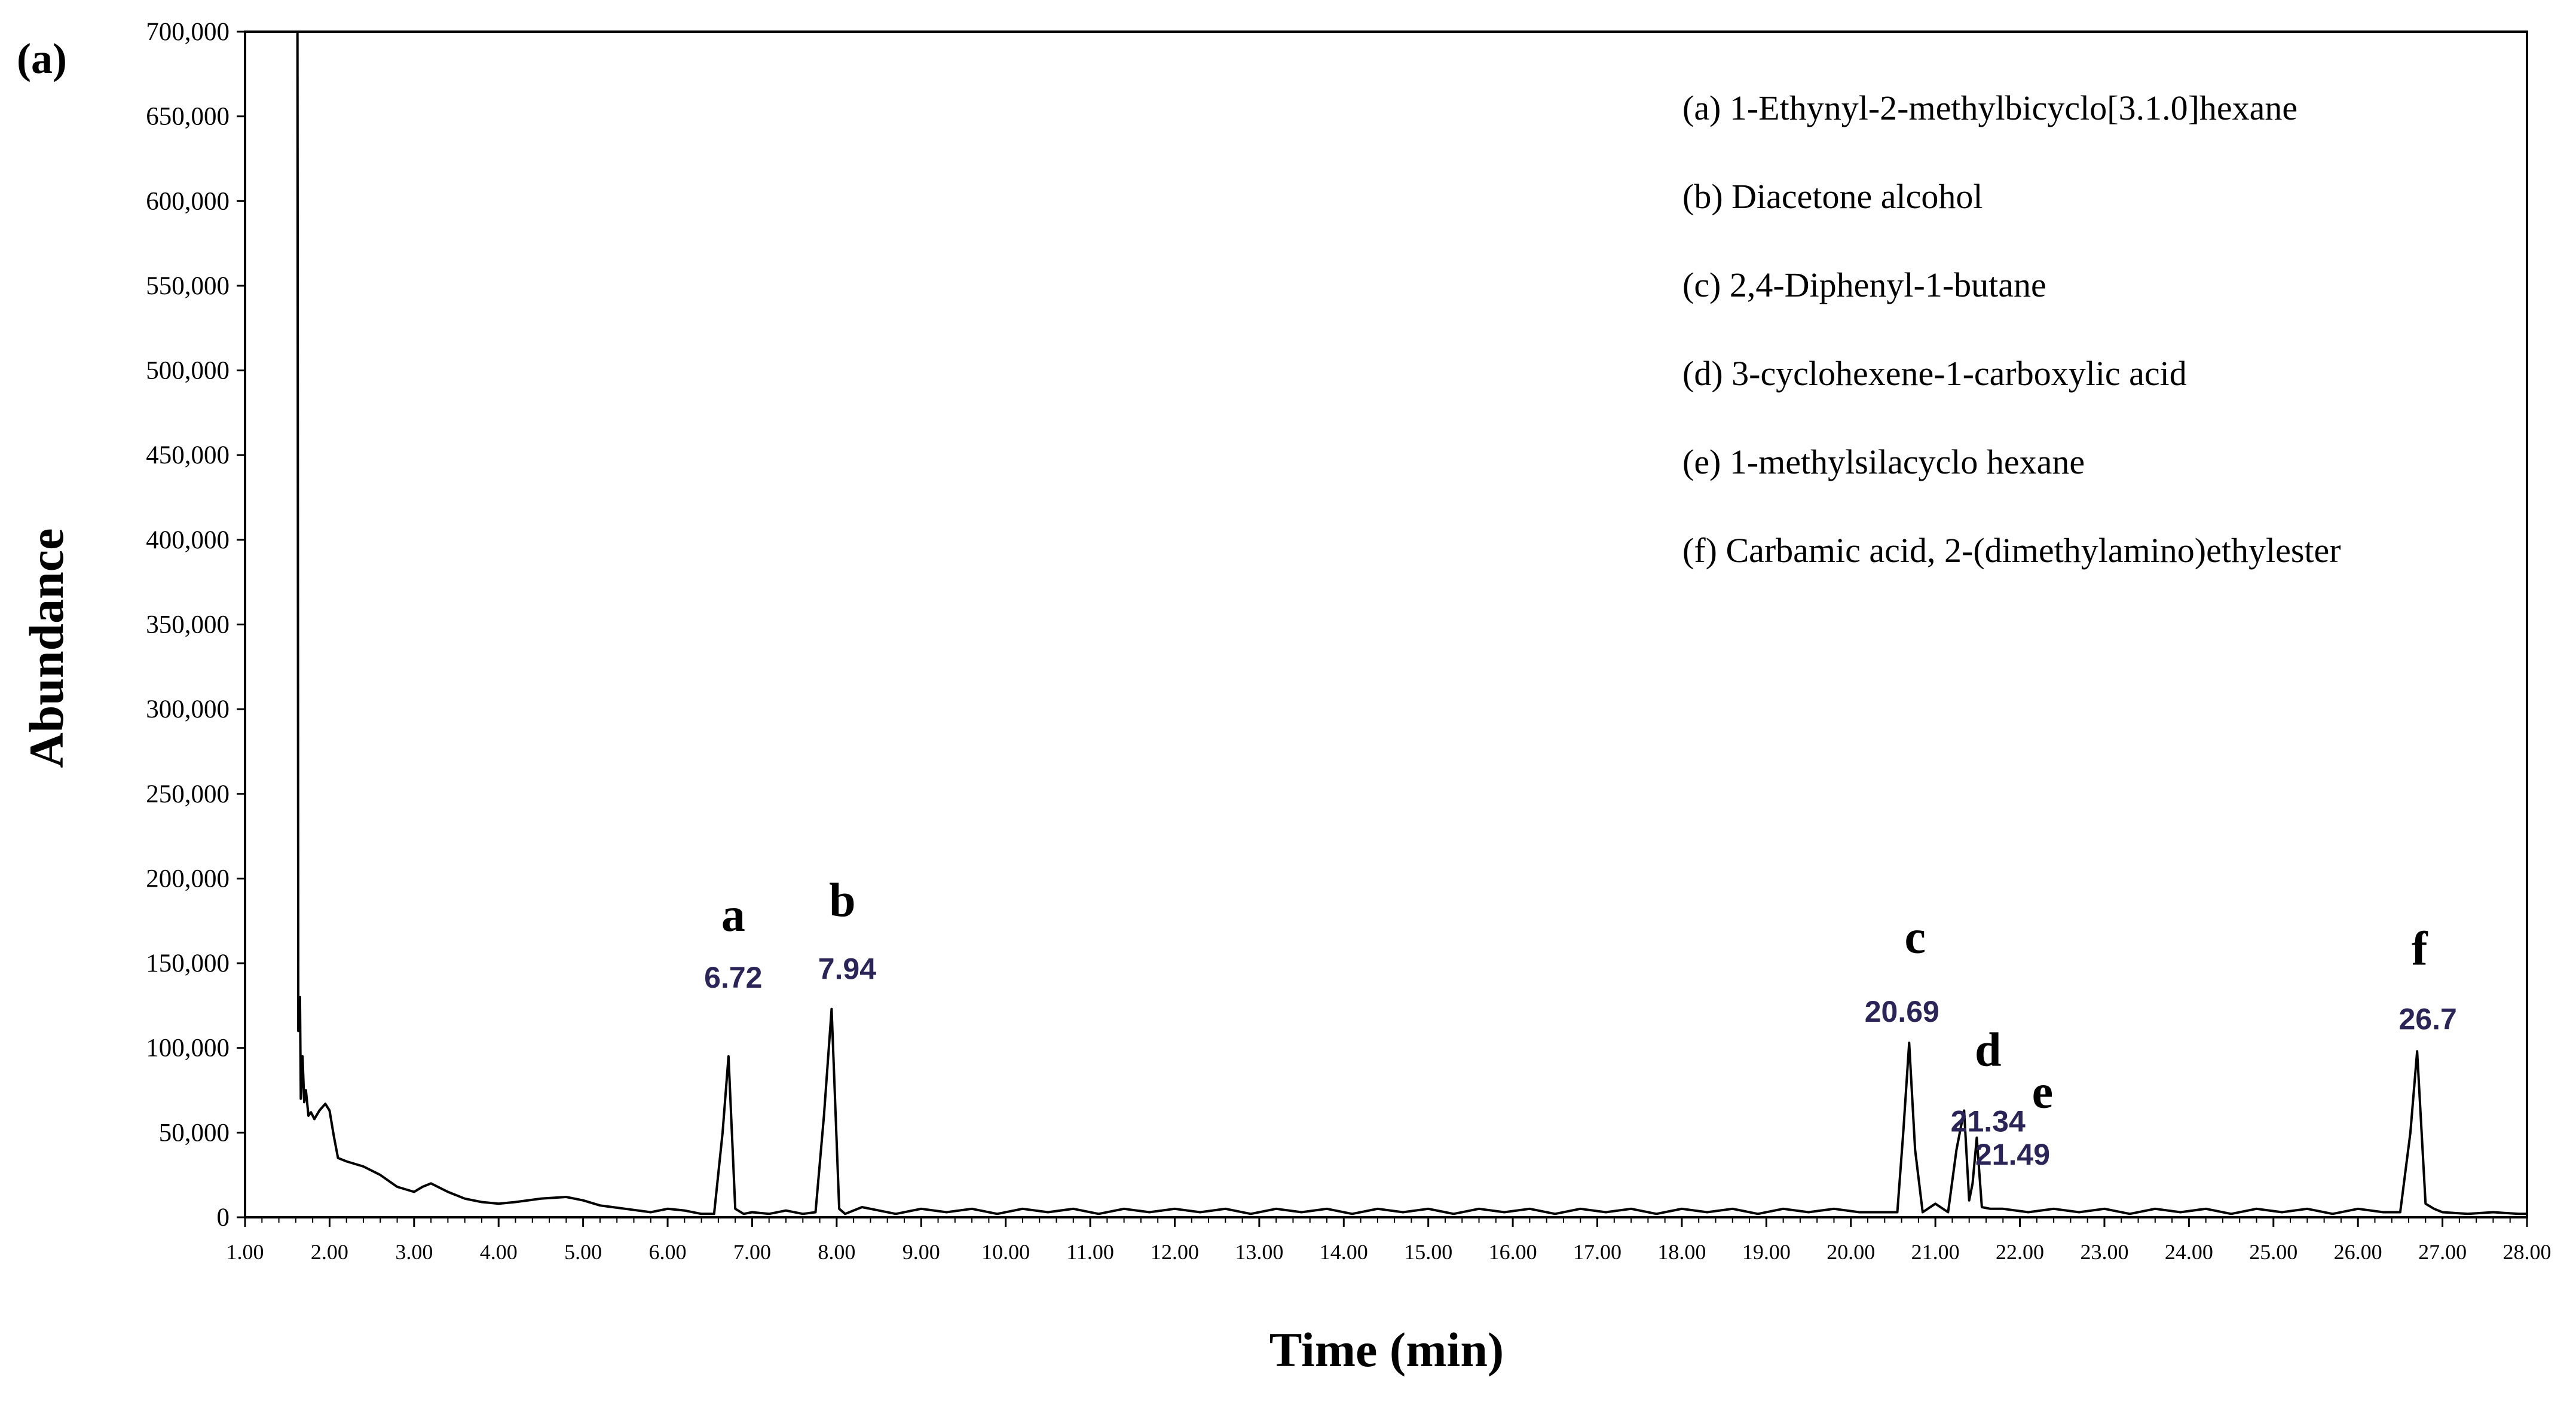 Image resolution: width=2576 pixels, height=1411 pixels. What do you see at coordinates (2428, 1019) in the screenshot?
I see `peak-retention-time-f: 26.7` at bounding box center [2428, 1019].